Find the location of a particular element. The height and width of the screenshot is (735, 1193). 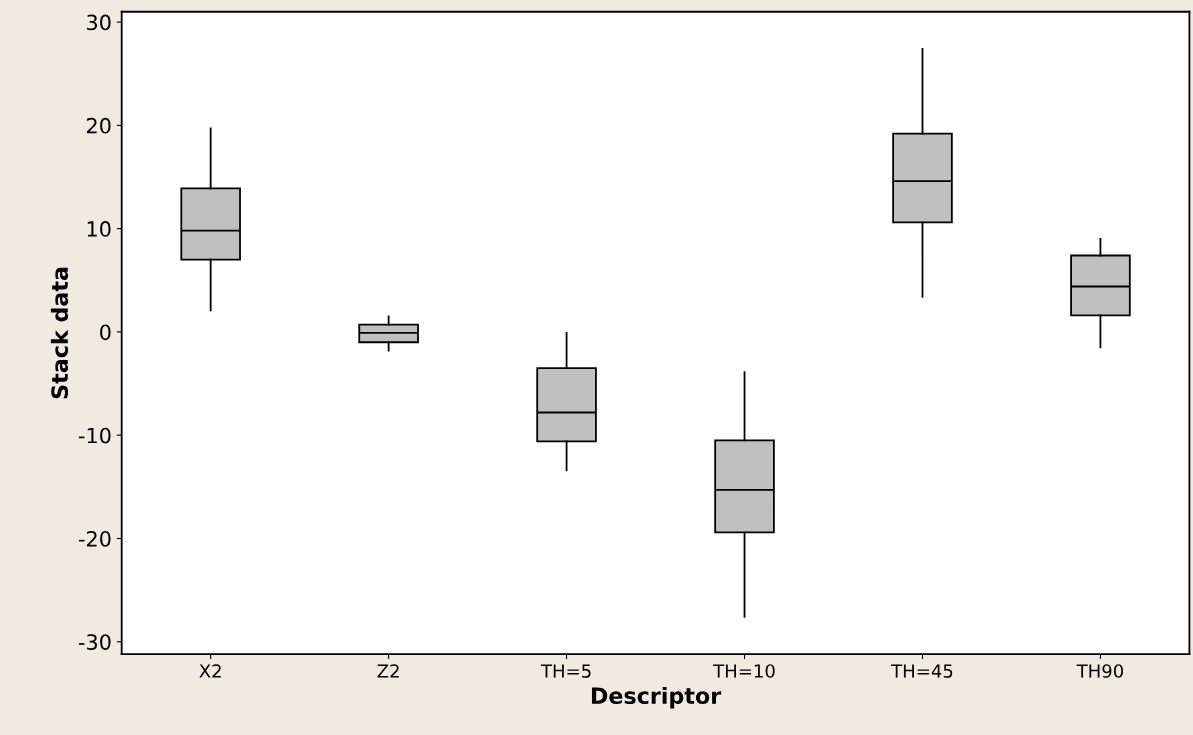

y-tick-label: -30 is located at coordinates (94, 642).